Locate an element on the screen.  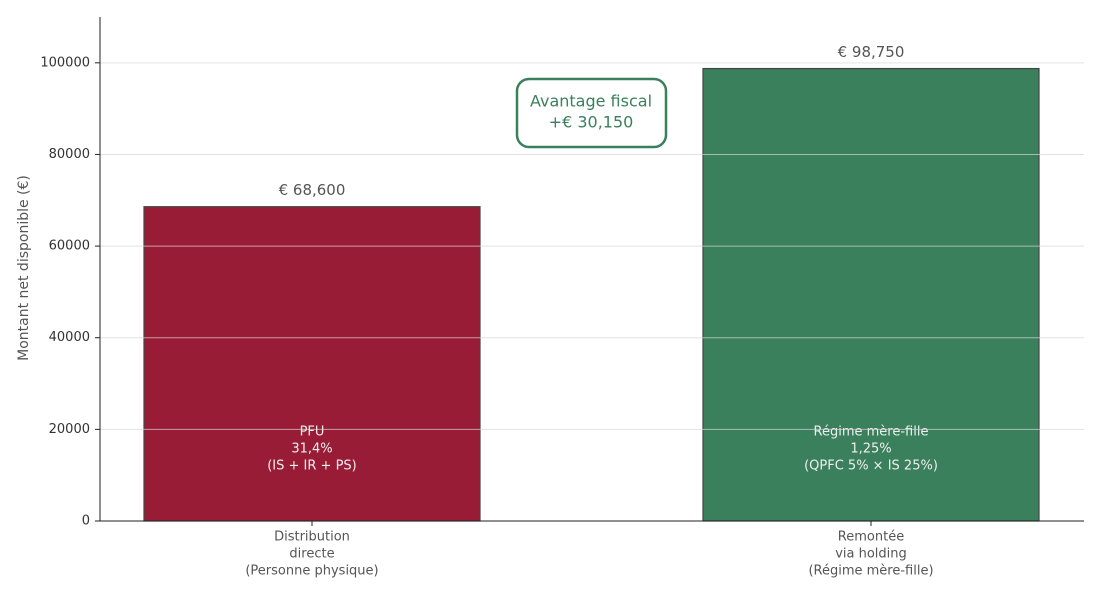
callout-box is located at coordinates (591, 113).